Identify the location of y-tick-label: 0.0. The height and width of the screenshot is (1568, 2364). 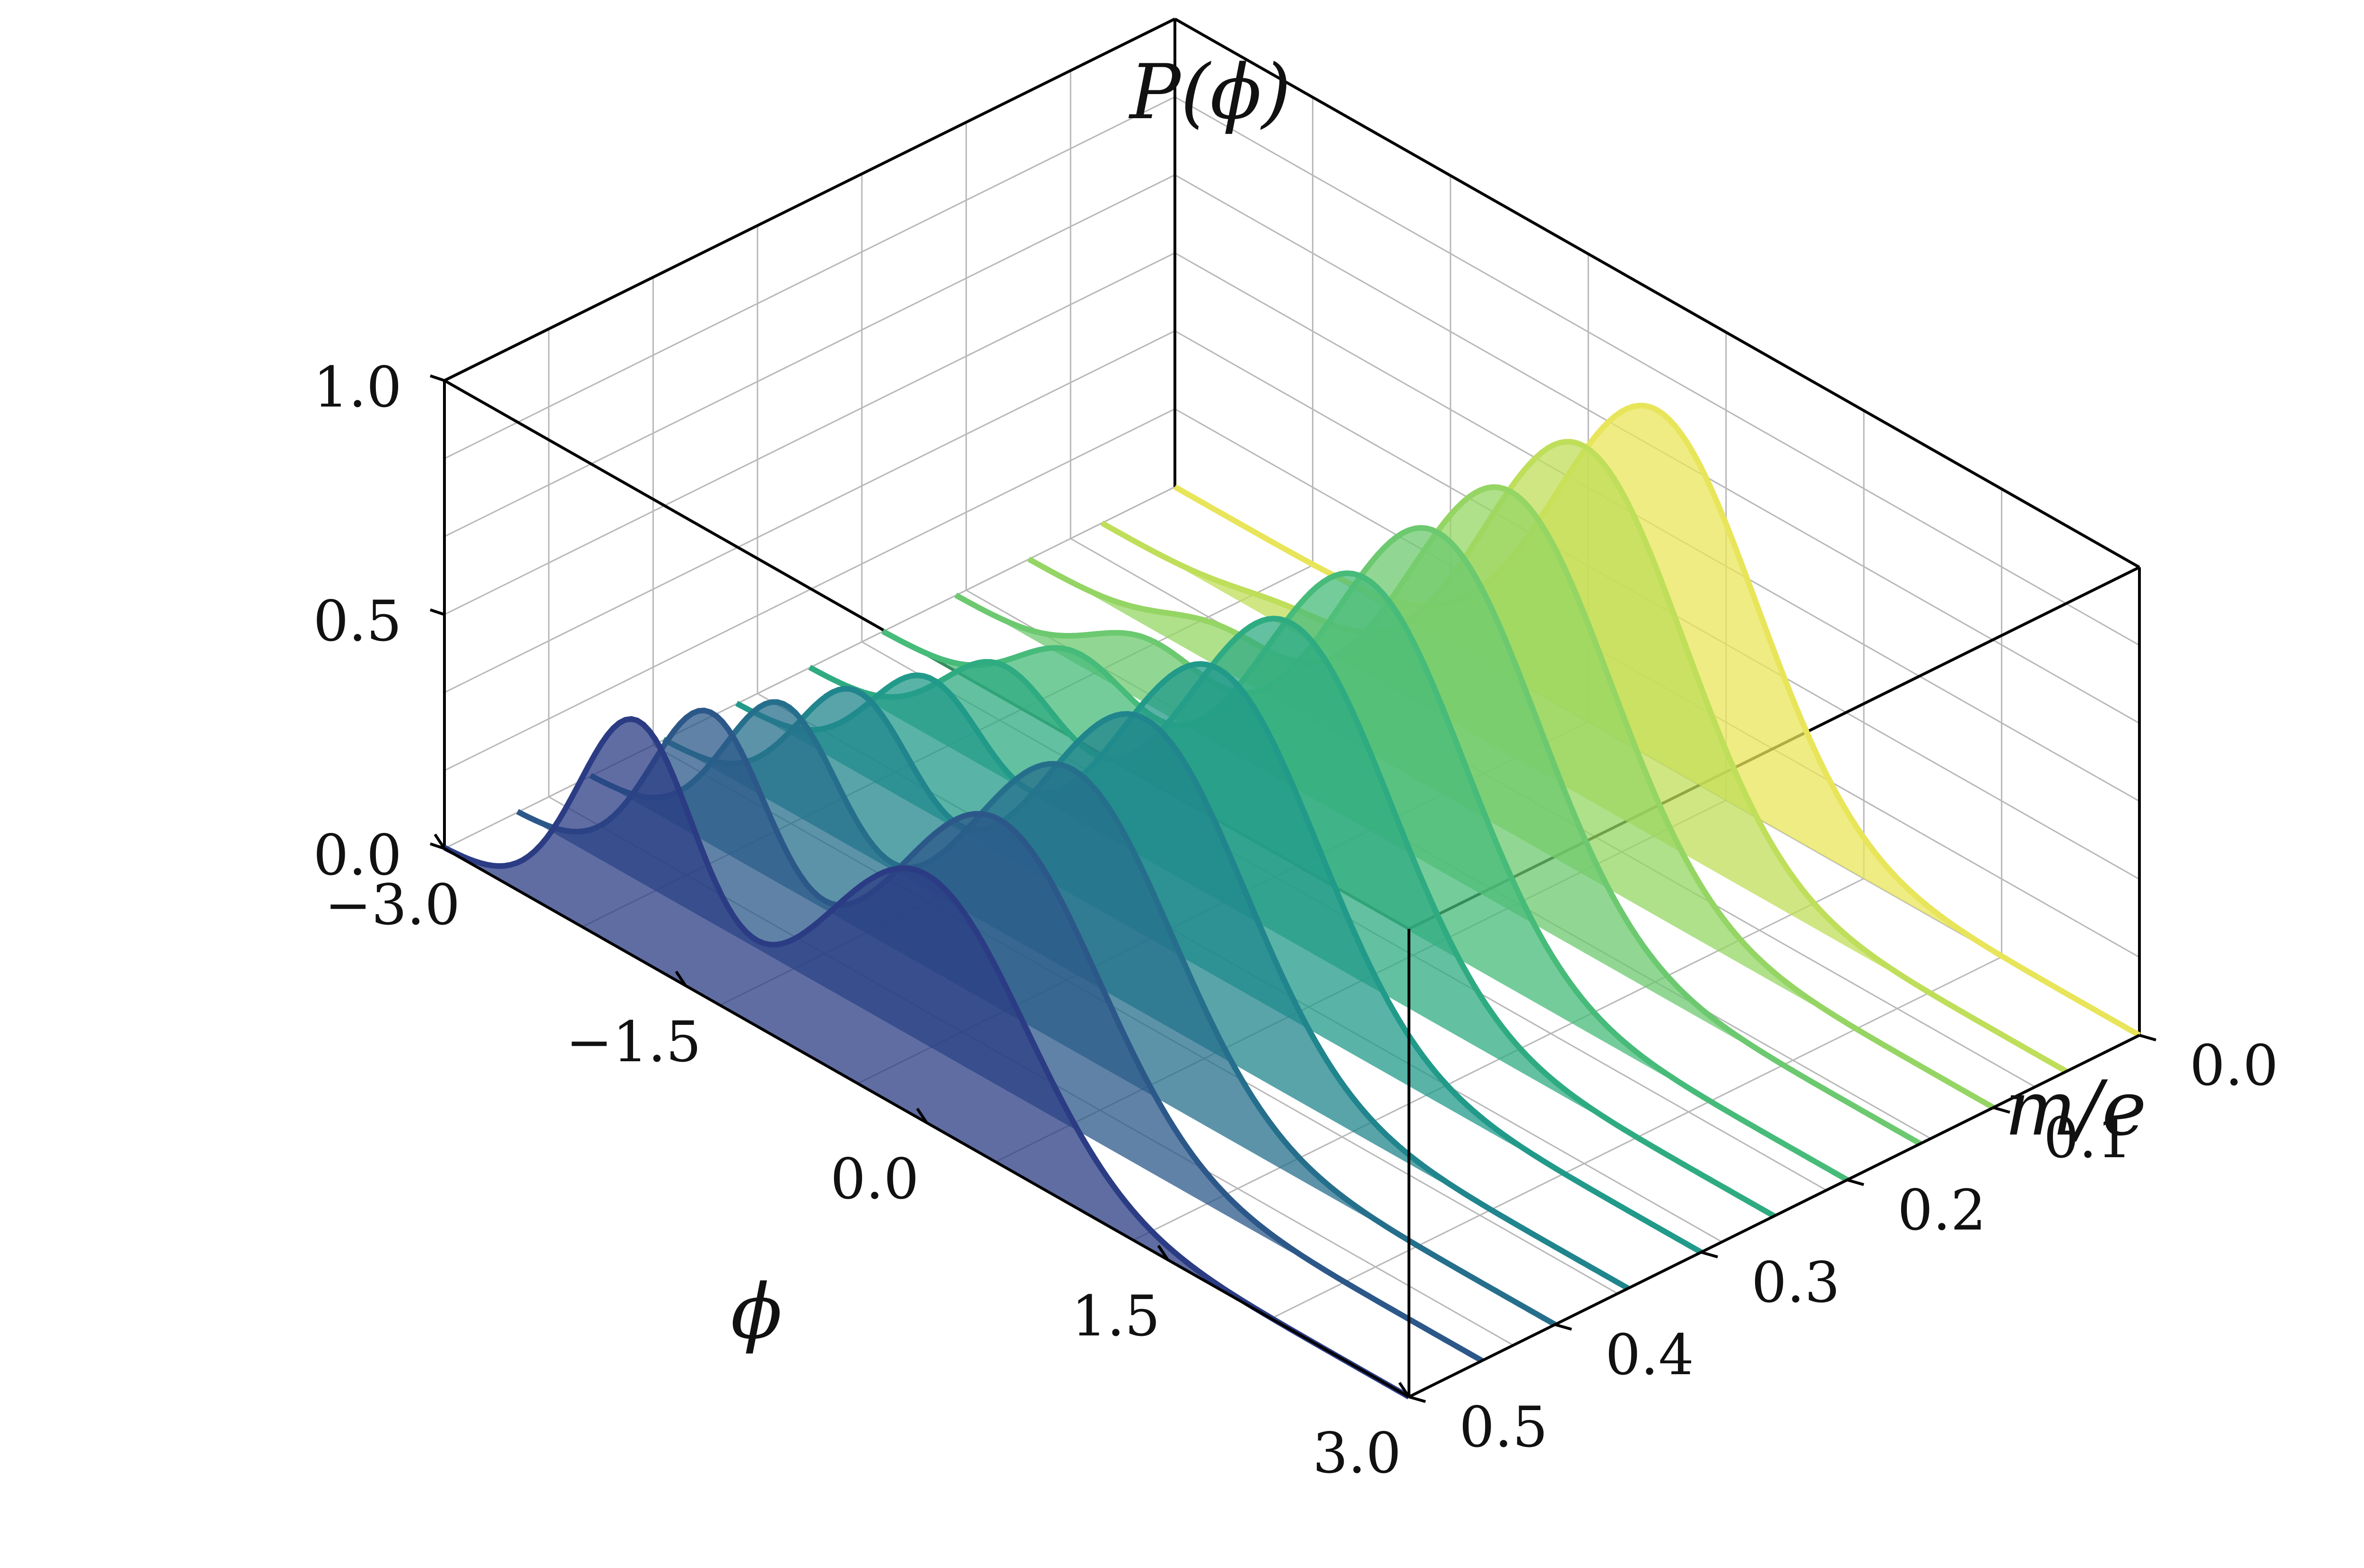
(2234, 1065).